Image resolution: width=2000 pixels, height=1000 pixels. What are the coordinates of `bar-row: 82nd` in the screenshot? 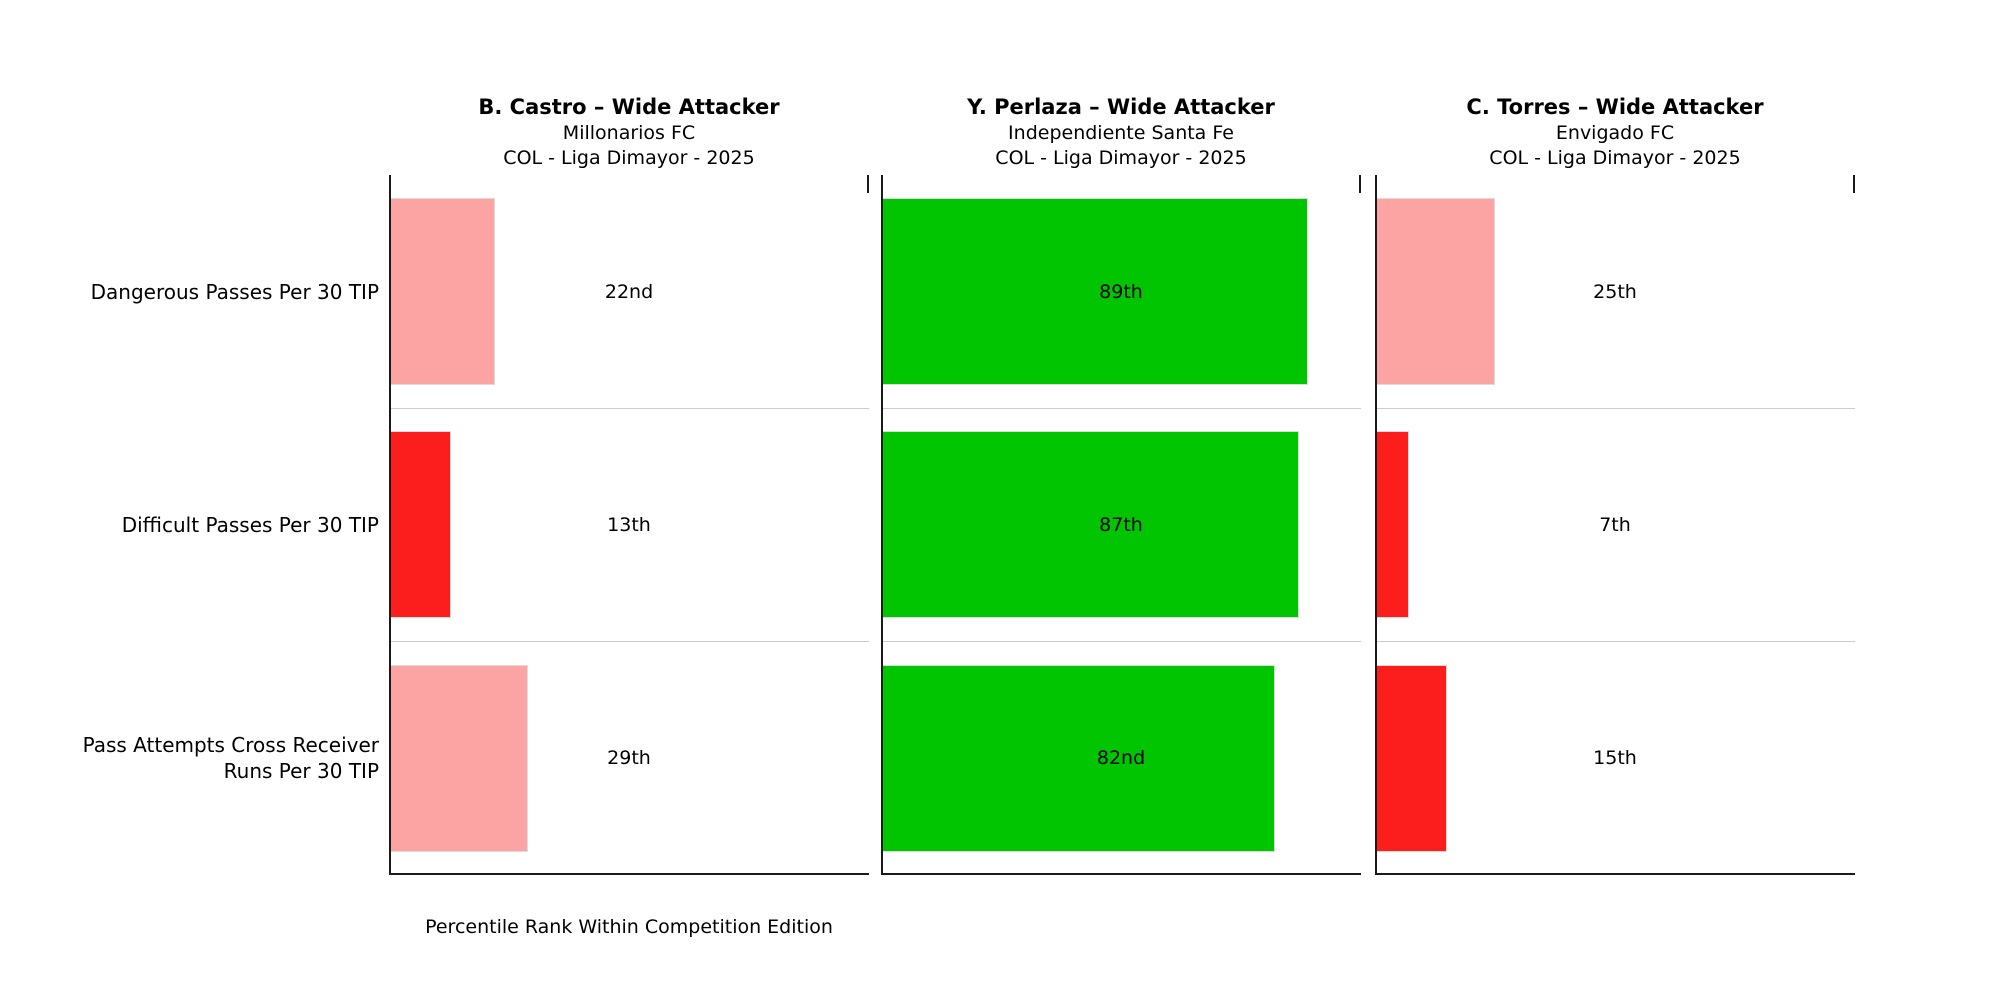 It's located at (1121, 758).